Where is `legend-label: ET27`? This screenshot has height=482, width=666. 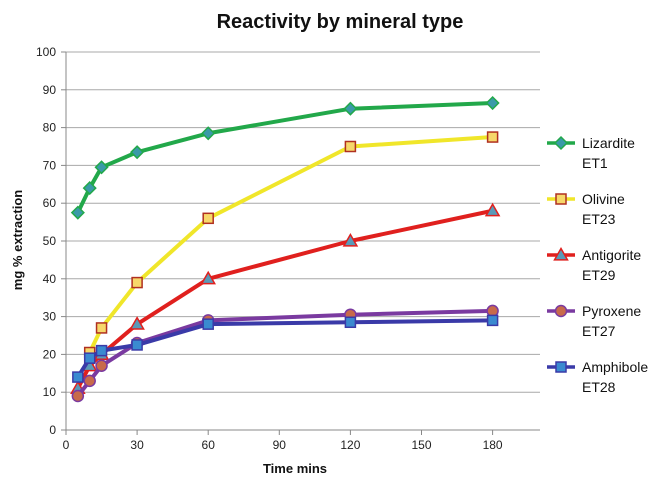 legend-label: ET27 is located at coordinates (599, 331).